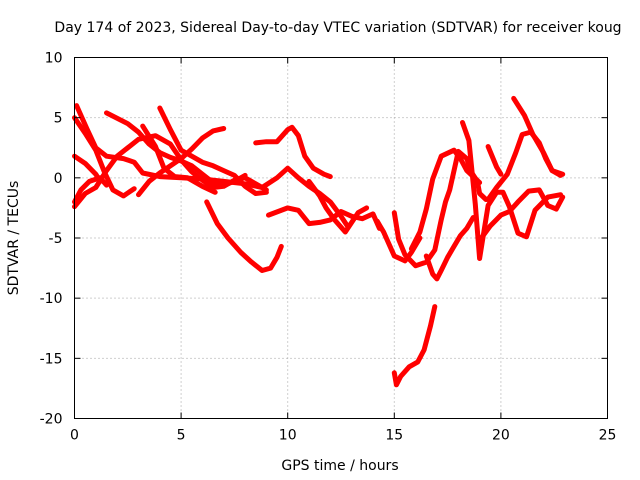 This screenshot has width=640, height=480. What do you see at coordinates (74, 436) in the screenshot?
I see `x-tick-label: 0` at bounding box center [74, 436].